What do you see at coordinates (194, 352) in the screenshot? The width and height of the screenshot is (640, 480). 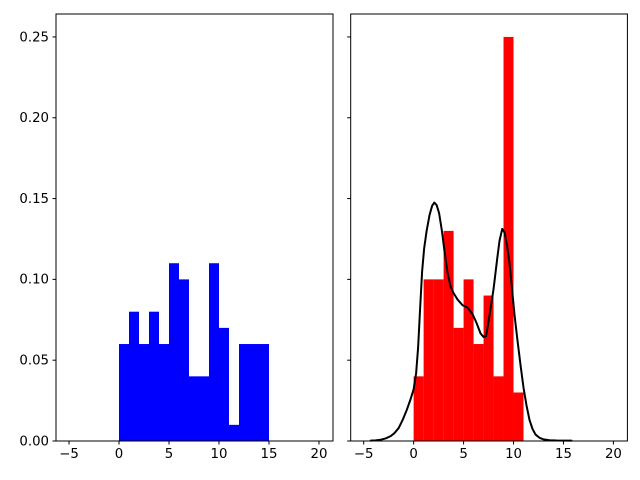 I see `blue-histogram` at bounding box center [194, 352].